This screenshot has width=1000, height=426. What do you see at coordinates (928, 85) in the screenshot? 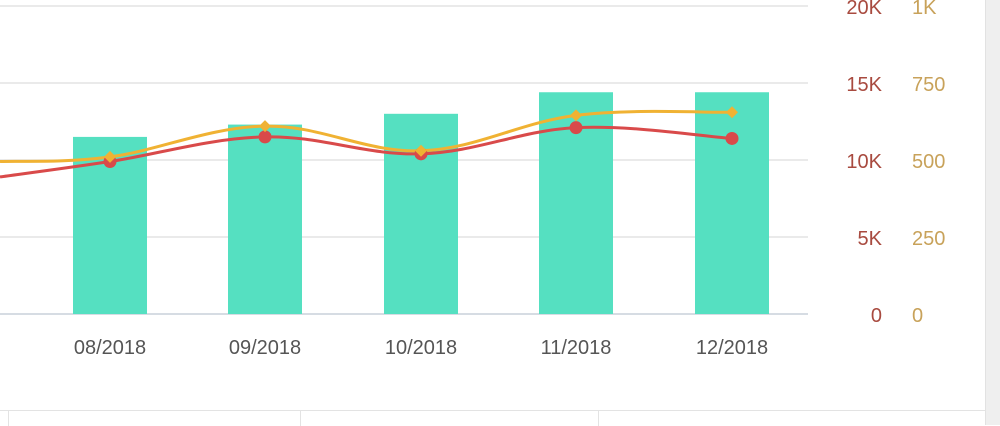
I see `right-axis-tick-label: 750` at bounding box center [928, 85].